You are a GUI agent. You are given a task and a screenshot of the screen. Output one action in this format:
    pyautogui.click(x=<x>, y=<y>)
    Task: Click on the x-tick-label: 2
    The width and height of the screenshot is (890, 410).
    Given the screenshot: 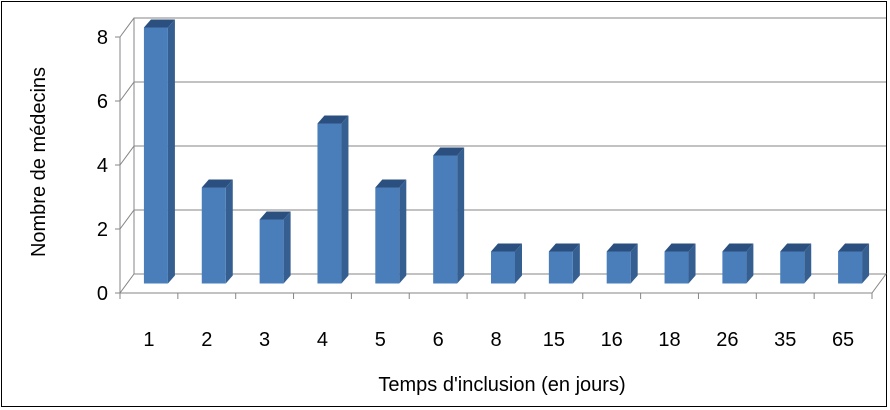 What is the action you would take?
    pyautogui.click(x=206, y=340)
    